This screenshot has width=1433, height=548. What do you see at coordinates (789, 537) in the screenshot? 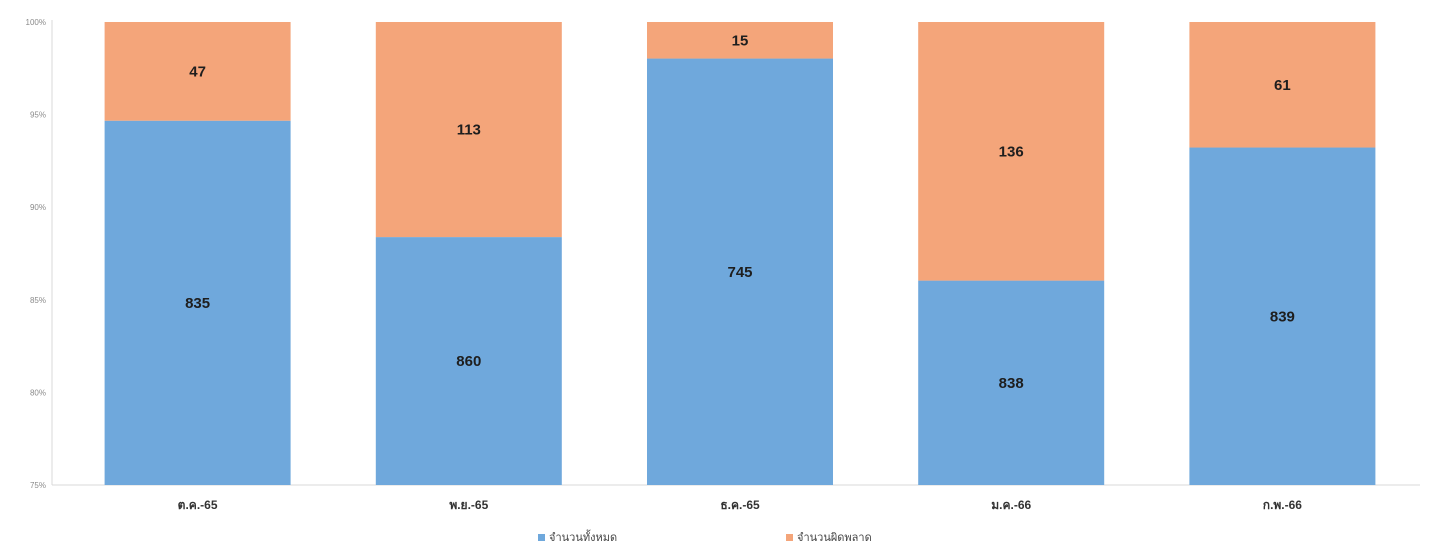
I see `legend-swatch-error` at bounding box center [789, 537].